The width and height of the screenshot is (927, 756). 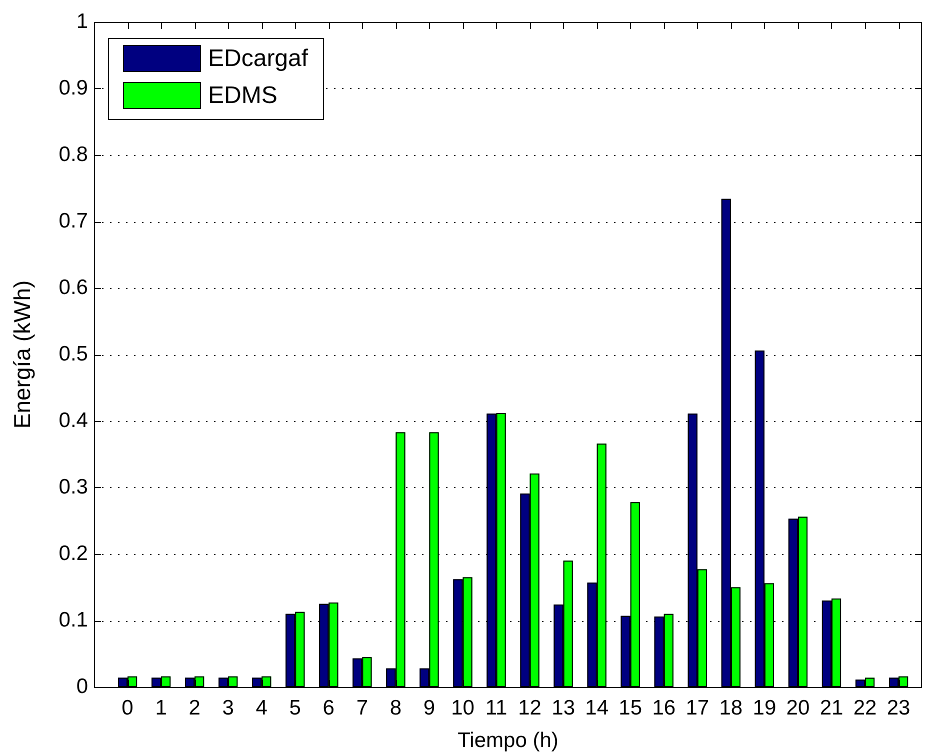 I want to click on x-tick-label: 1, so click(x=161, y=708).